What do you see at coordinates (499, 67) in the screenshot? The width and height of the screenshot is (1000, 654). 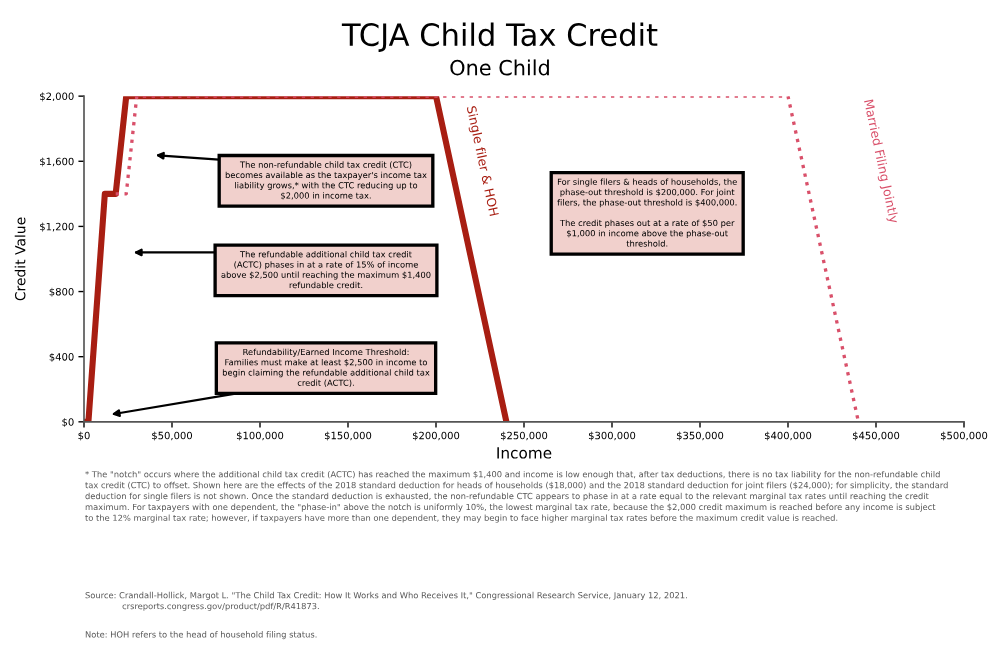 I see `chart-subtitle: One Child` at bounding box center [499, 67].